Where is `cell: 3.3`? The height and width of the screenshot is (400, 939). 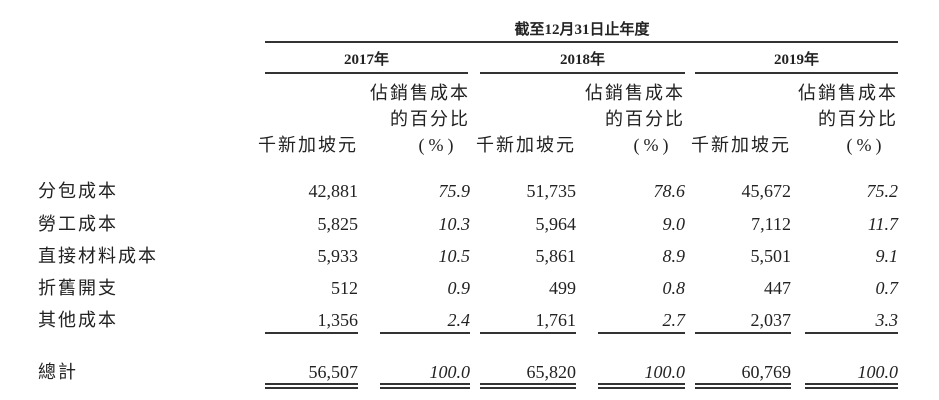 cell: 3.3 is located at coordinates (887, 320).